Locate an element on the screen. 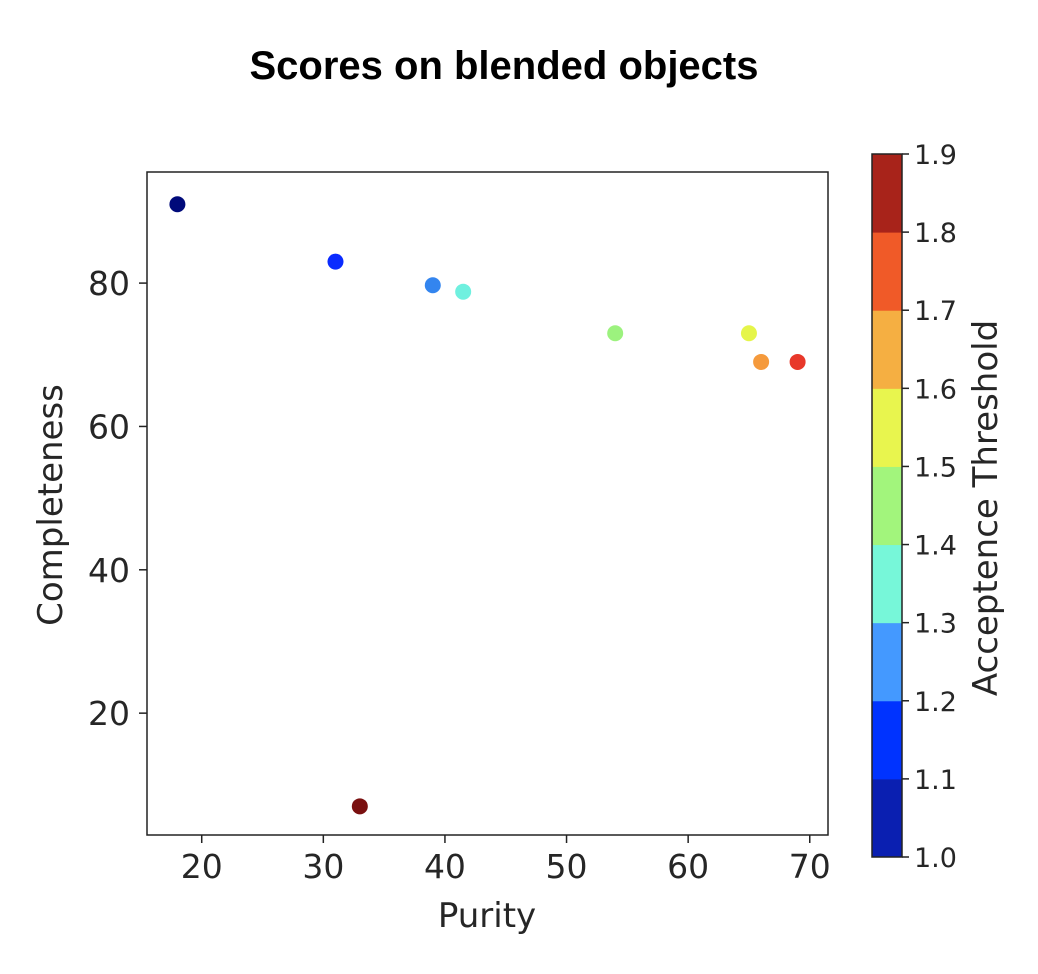  y-tick-label: 60 is located at coordinates (109, 426).